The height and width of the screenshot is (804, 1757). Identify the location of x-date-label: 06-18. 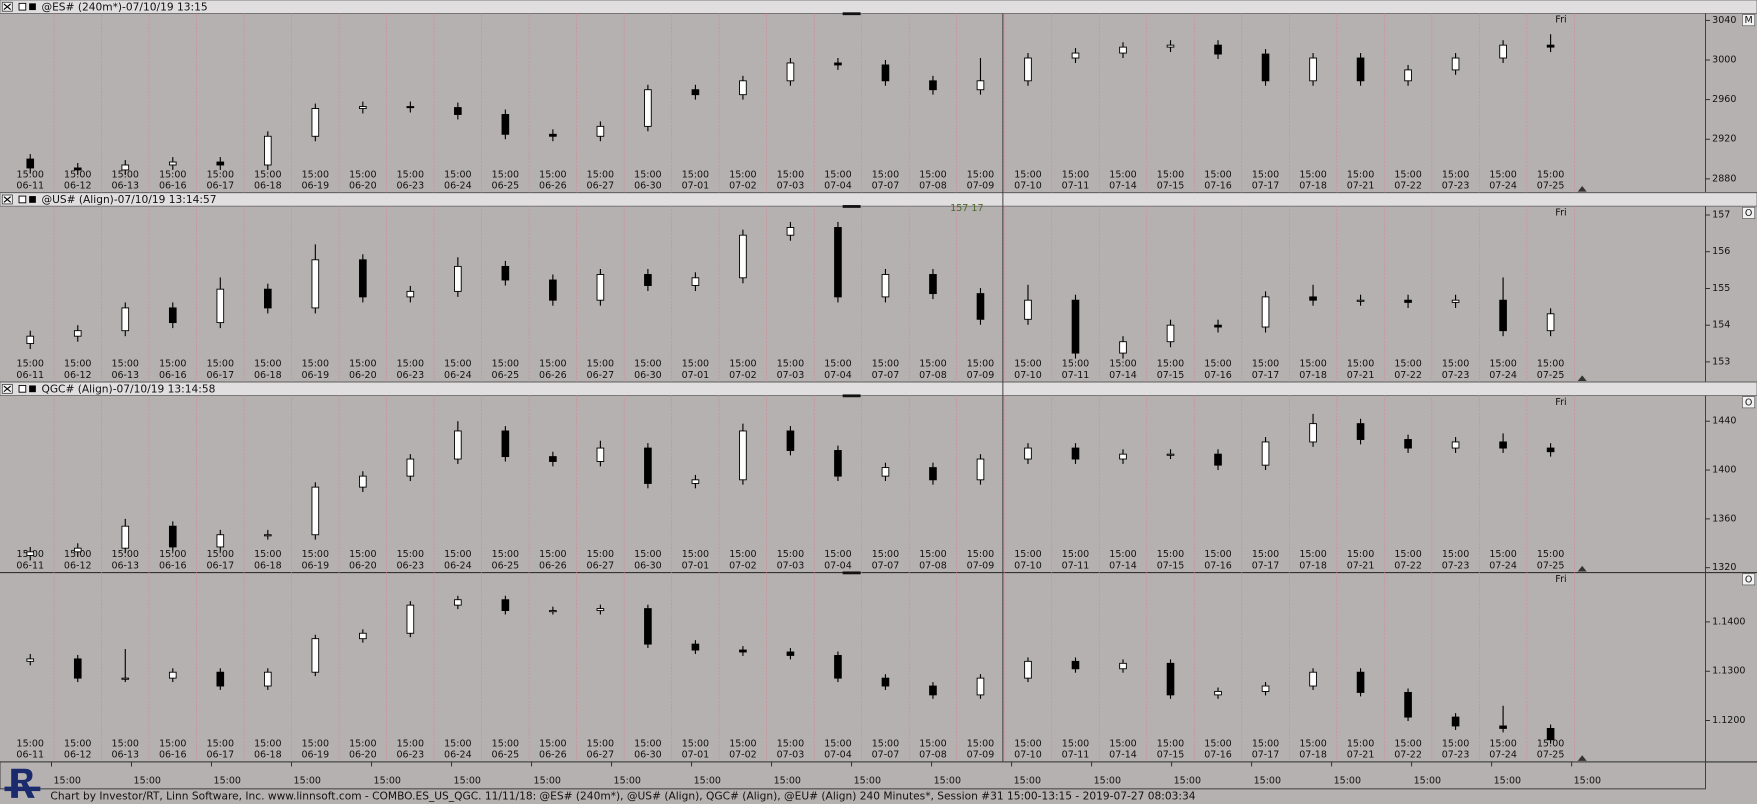
(268, 375).